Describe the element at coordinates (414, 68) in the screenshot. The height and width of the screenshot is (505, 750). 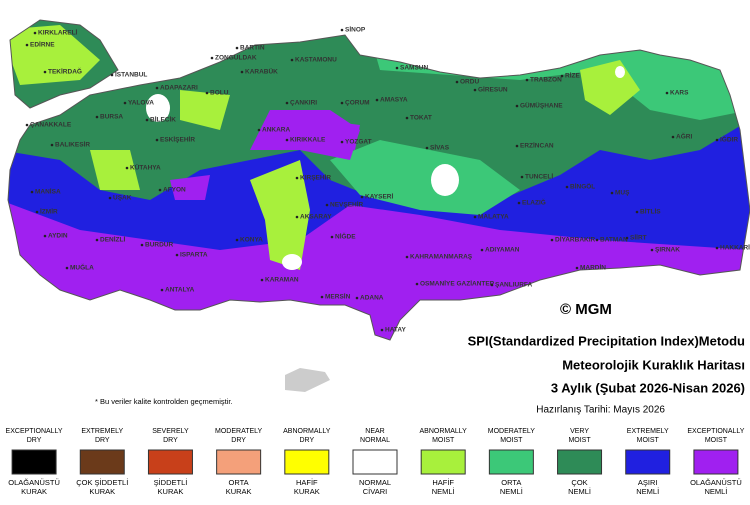
I see `city-label: SAMSUN` at that location.